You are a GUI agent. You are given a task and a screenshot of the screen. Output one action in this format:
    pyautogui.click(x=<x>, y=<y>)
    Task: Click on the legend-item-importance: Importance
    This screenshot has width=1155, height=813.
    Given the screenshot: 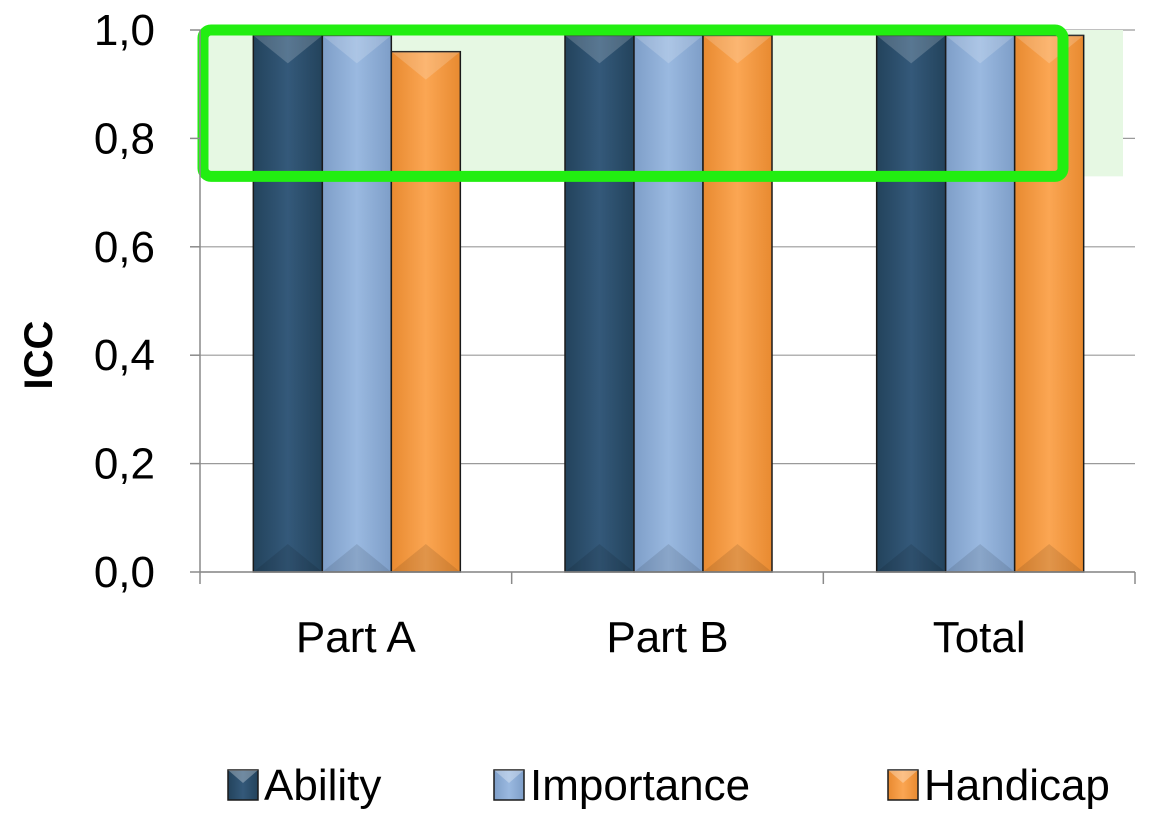 What is the action you would take?
    pyautogui.click(x=621, y=785)
    